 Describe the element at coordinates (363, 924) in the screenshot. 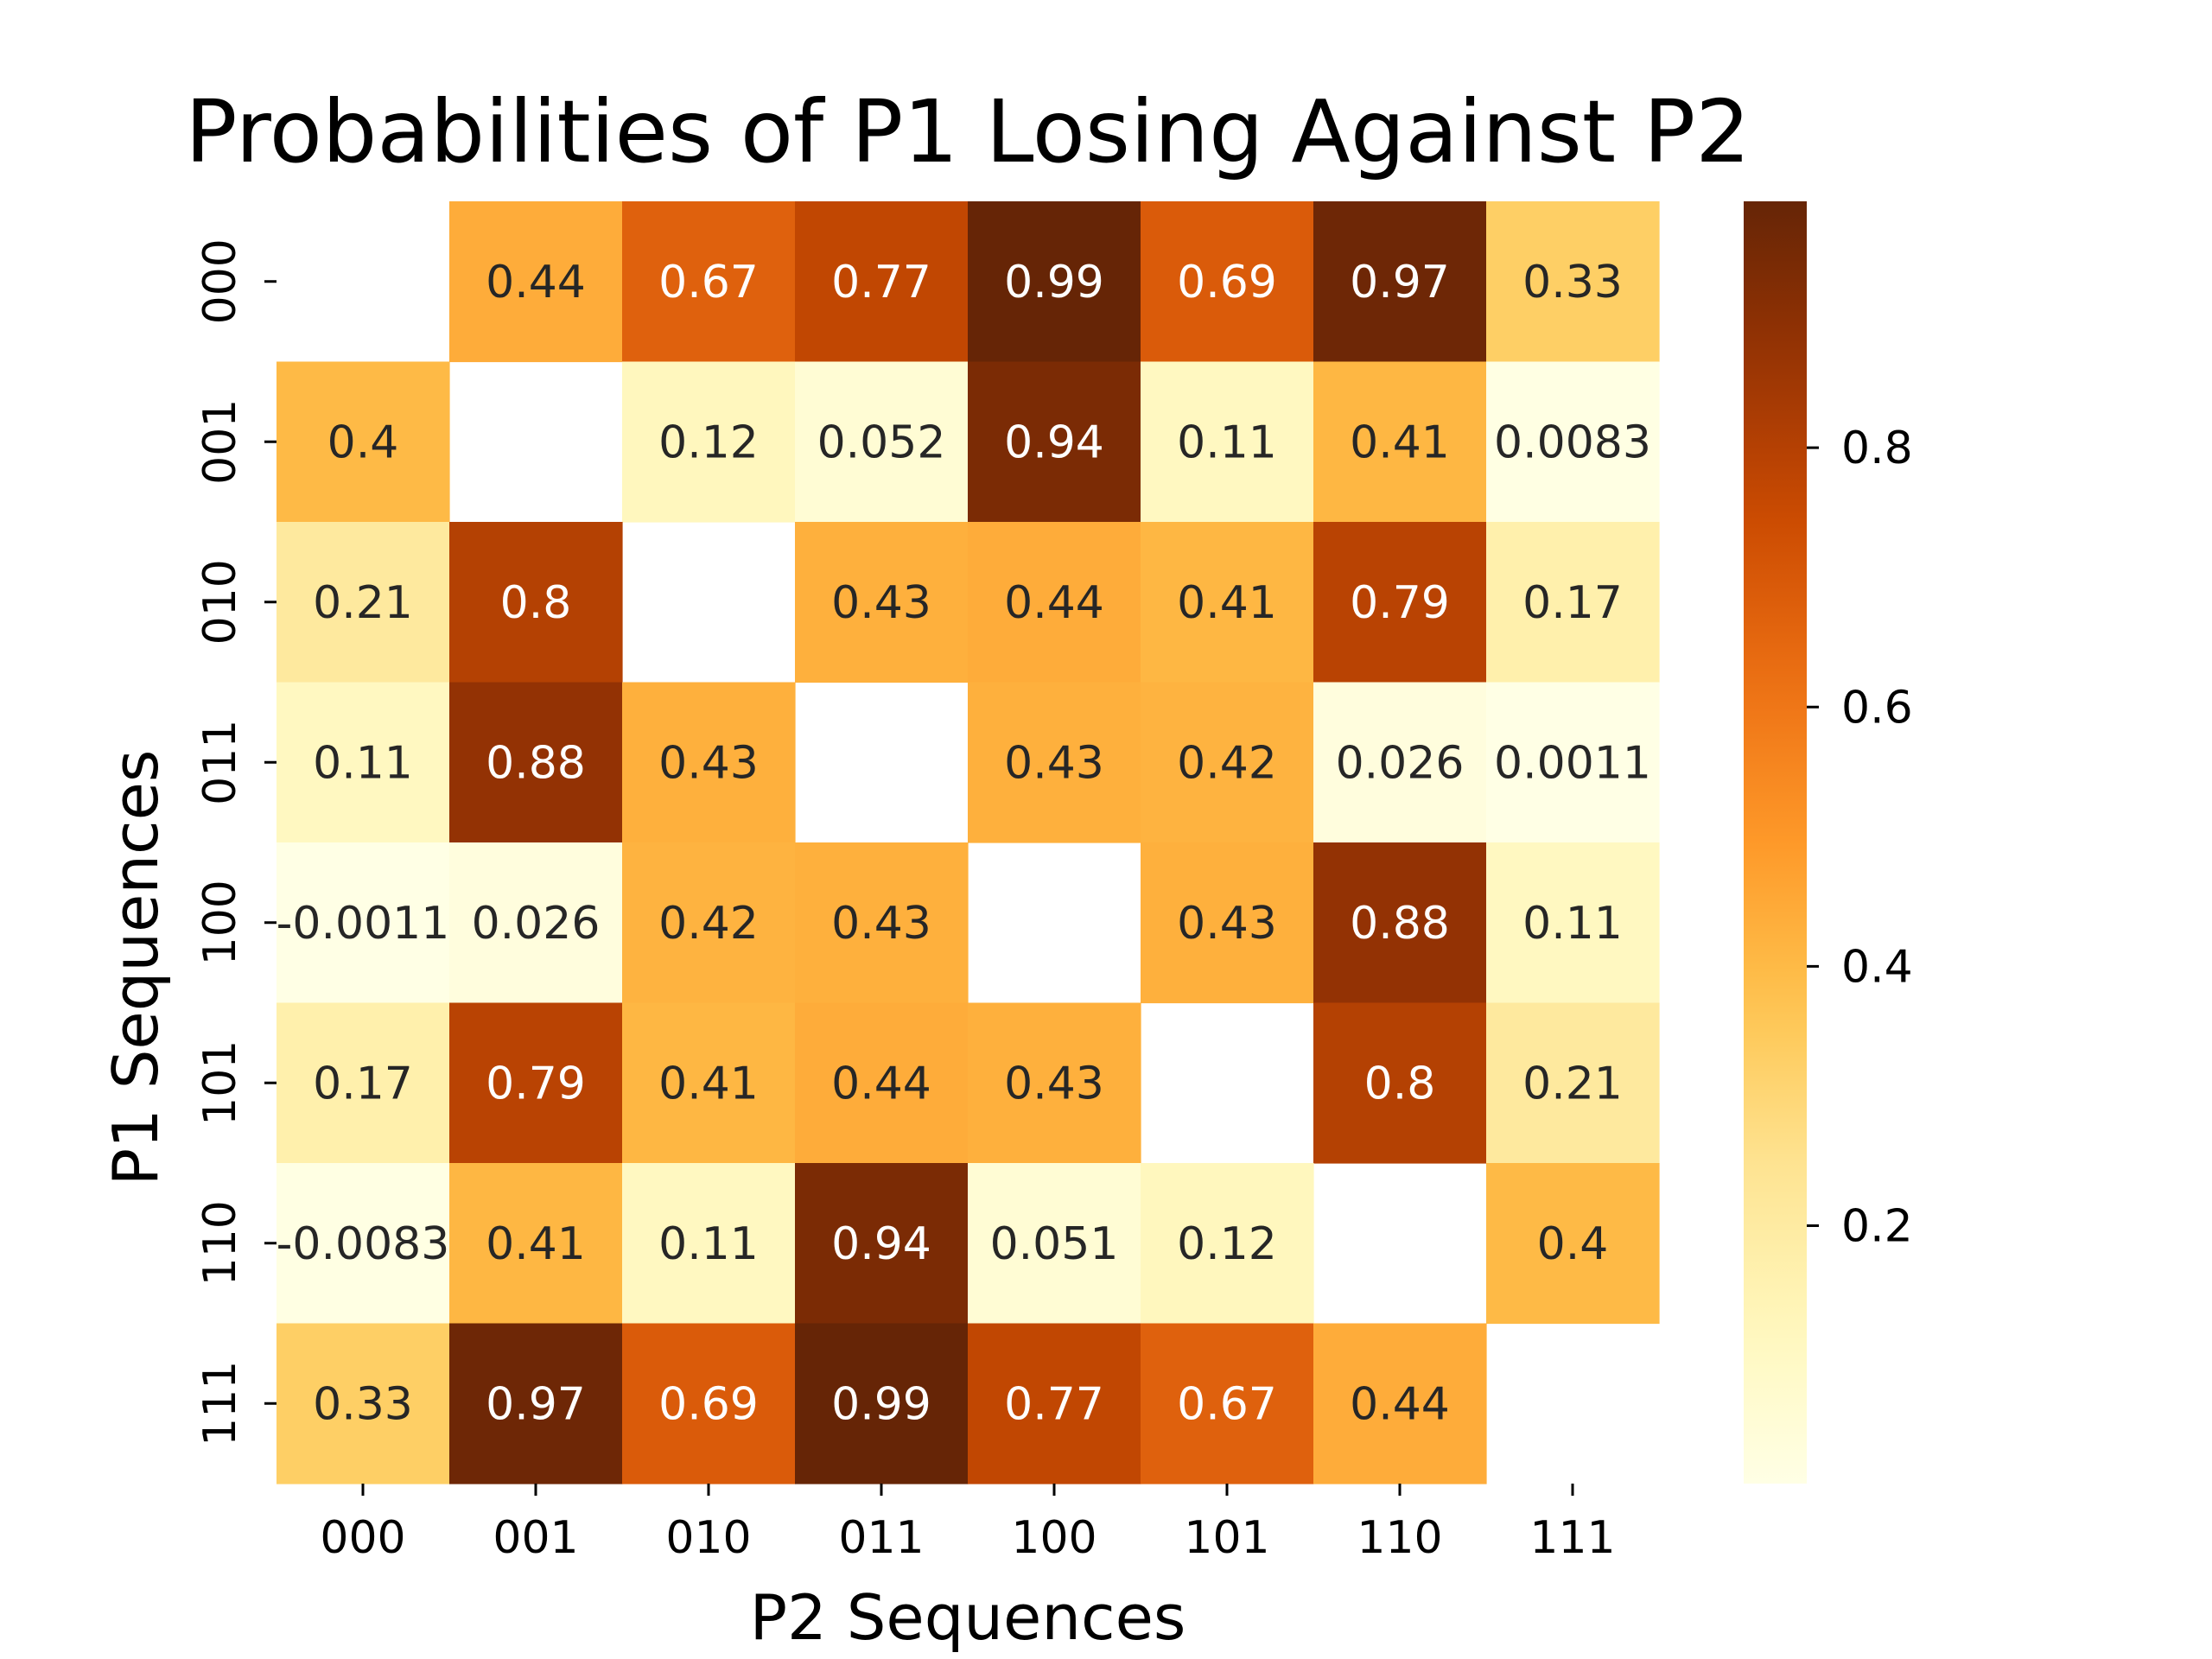

I see `cell-value-label: -0.0011` at that location.